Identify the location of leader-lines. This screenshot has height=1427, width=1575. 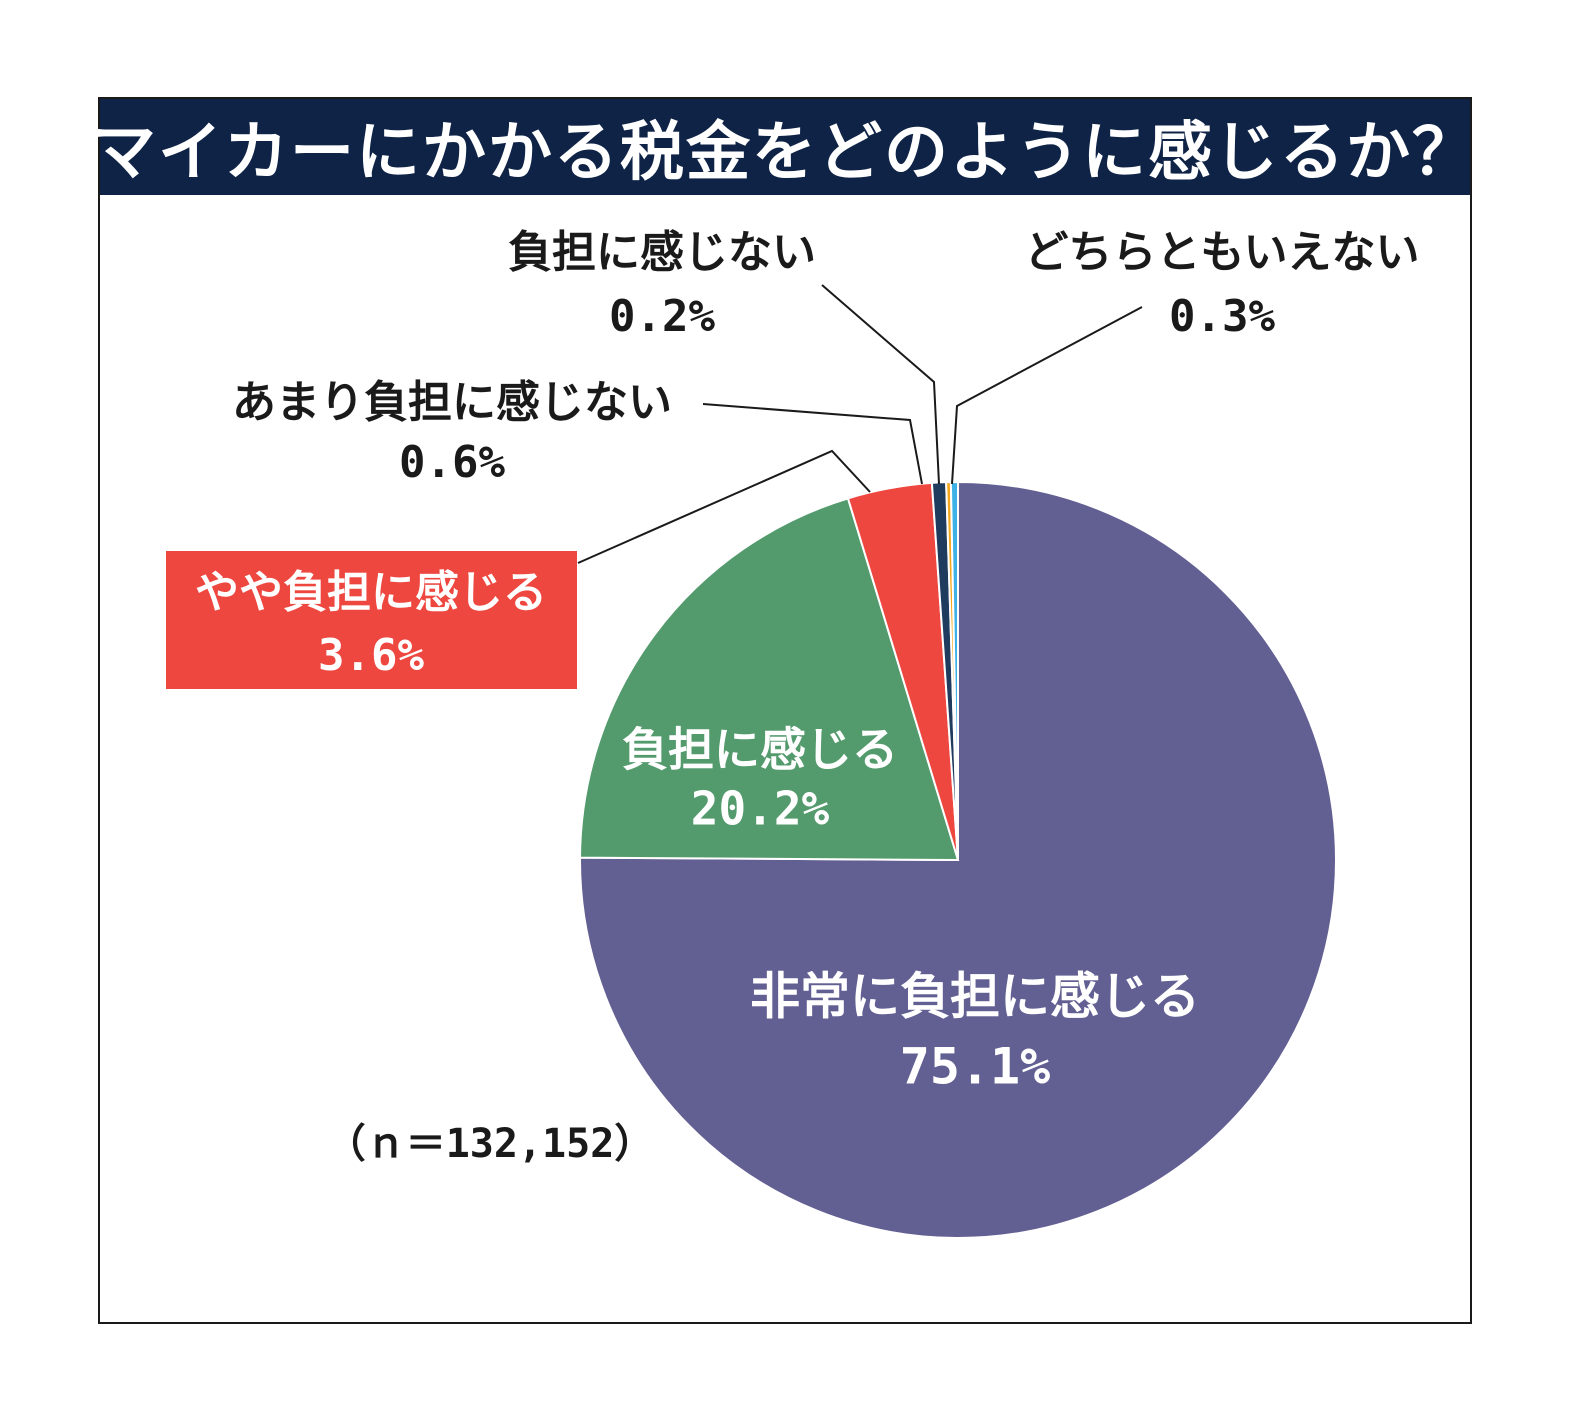
(860, 424).